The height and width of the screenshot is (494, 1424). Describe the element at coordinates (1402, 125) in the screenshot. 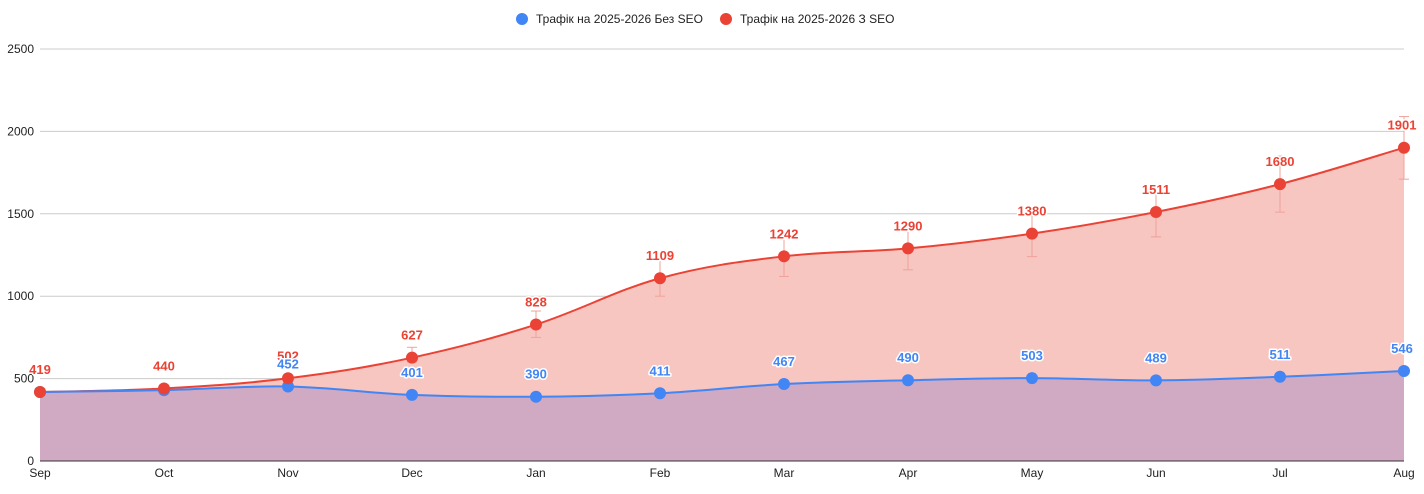

I see `data-label-series-2: 1901` at that location.